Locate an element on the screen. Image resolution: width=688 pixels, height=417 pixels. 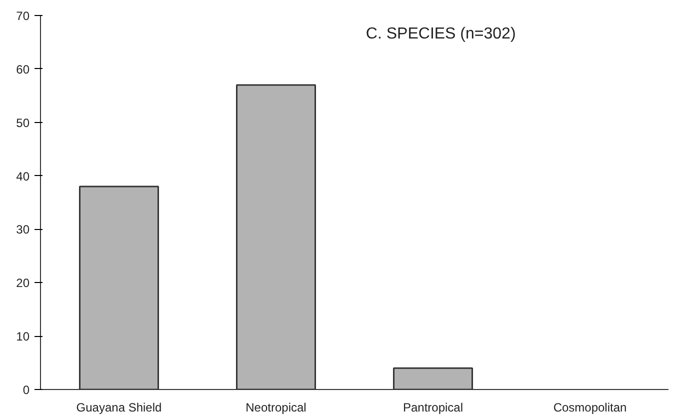
x-tick-label: Neotropical is located at coordinates (276, 407).